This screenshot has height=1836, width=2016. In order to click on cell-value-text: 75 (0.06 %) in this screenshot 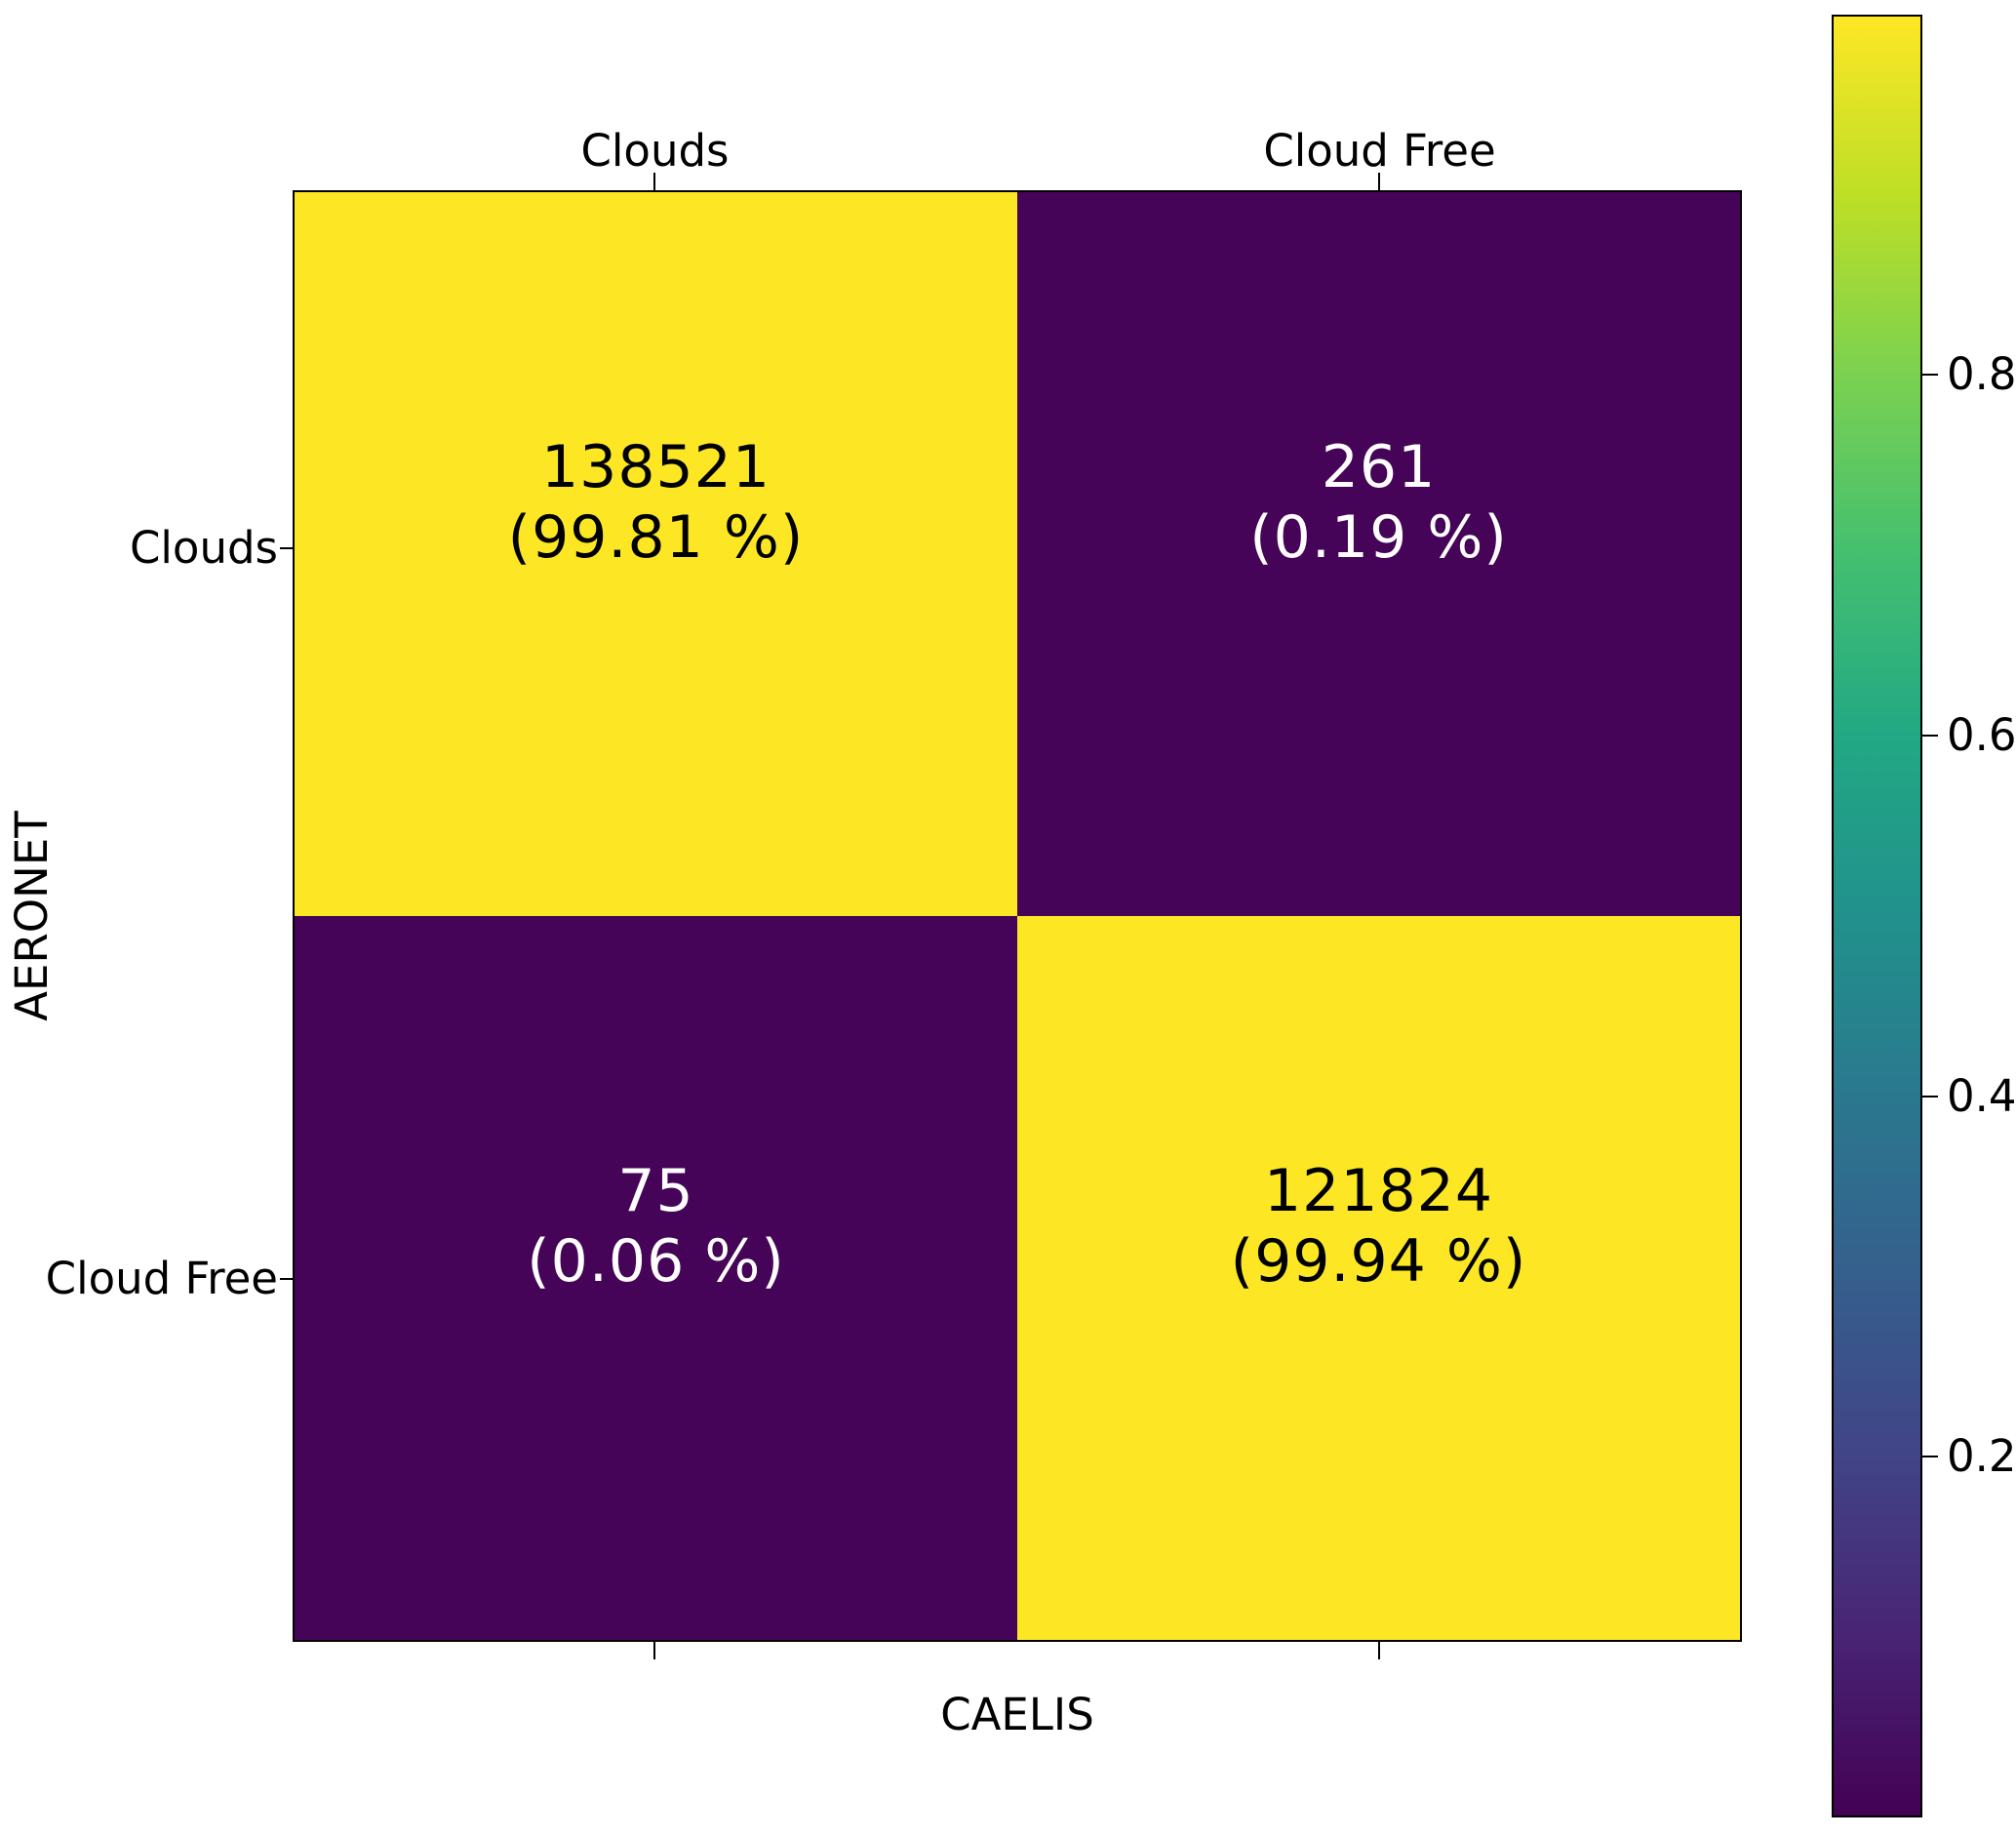, I will do `click(656, 1226)`.